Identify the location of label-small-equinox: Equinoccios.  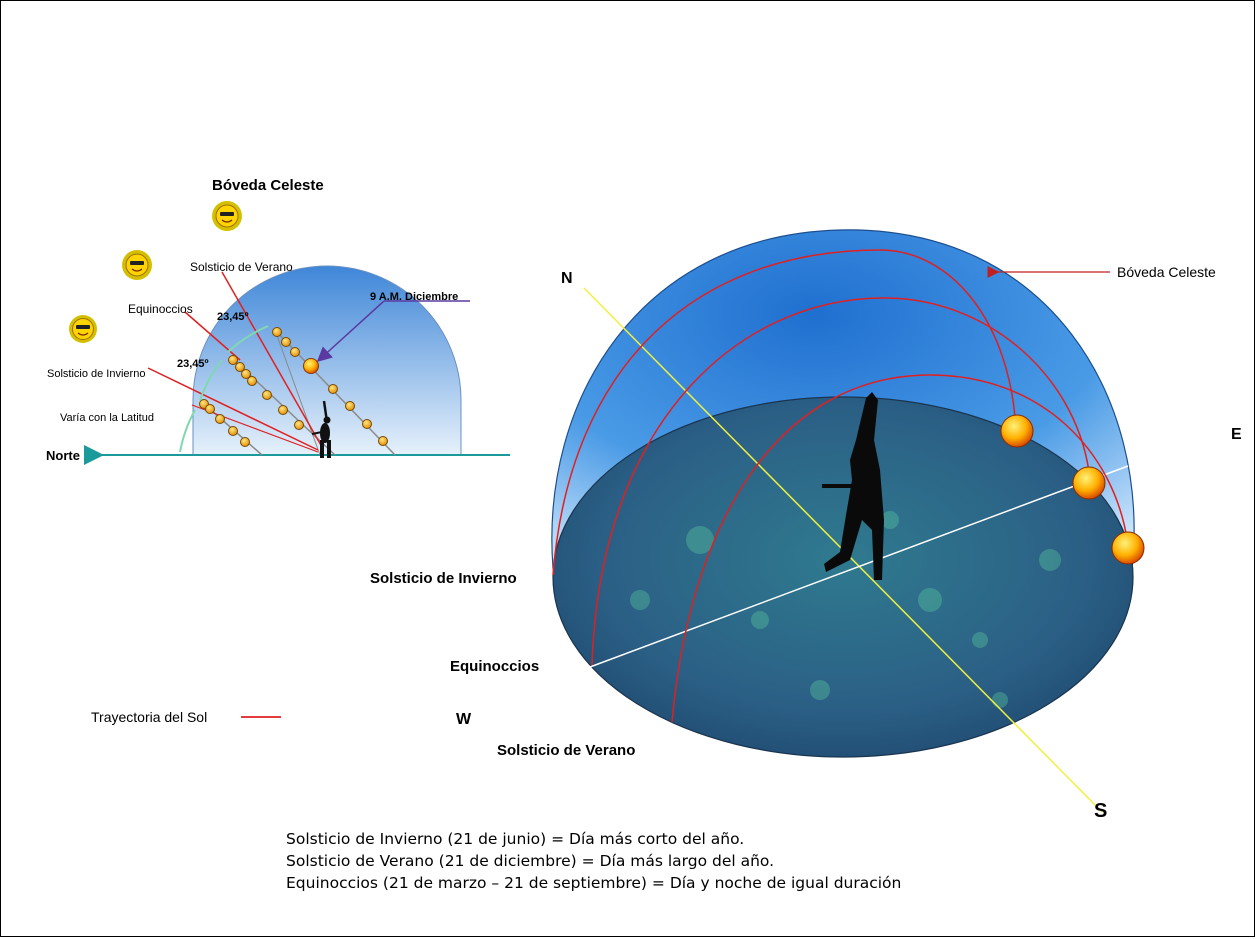
(160, 309).